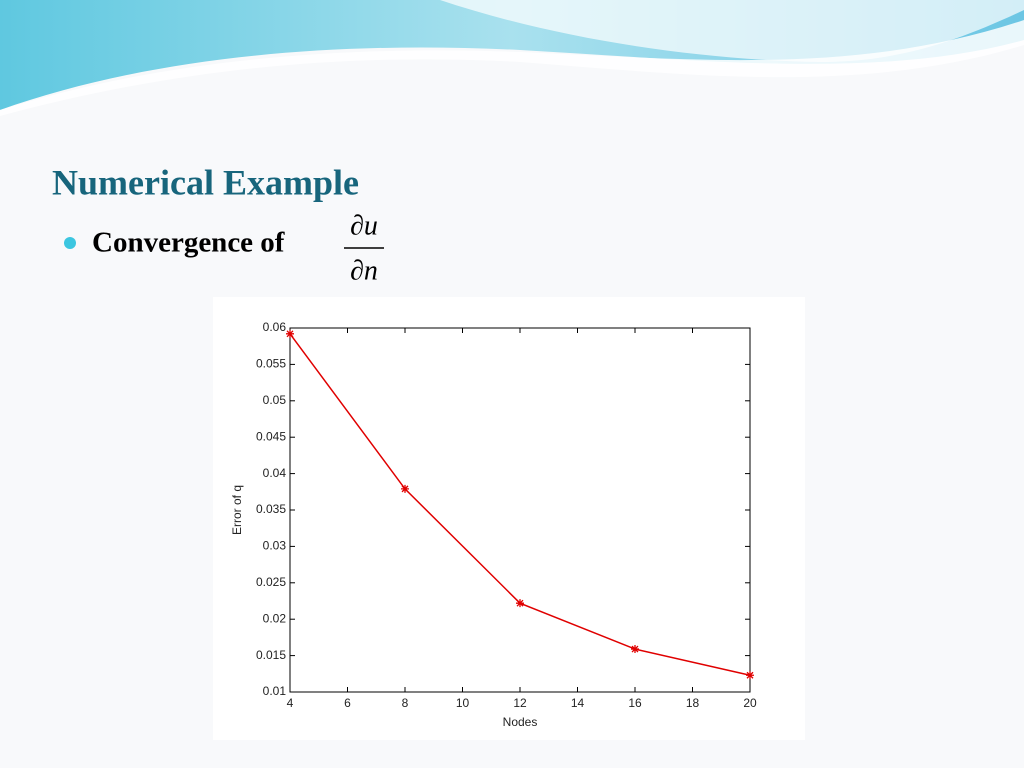  I want to click on y-tick-label: 0.04, so click(275, 473).